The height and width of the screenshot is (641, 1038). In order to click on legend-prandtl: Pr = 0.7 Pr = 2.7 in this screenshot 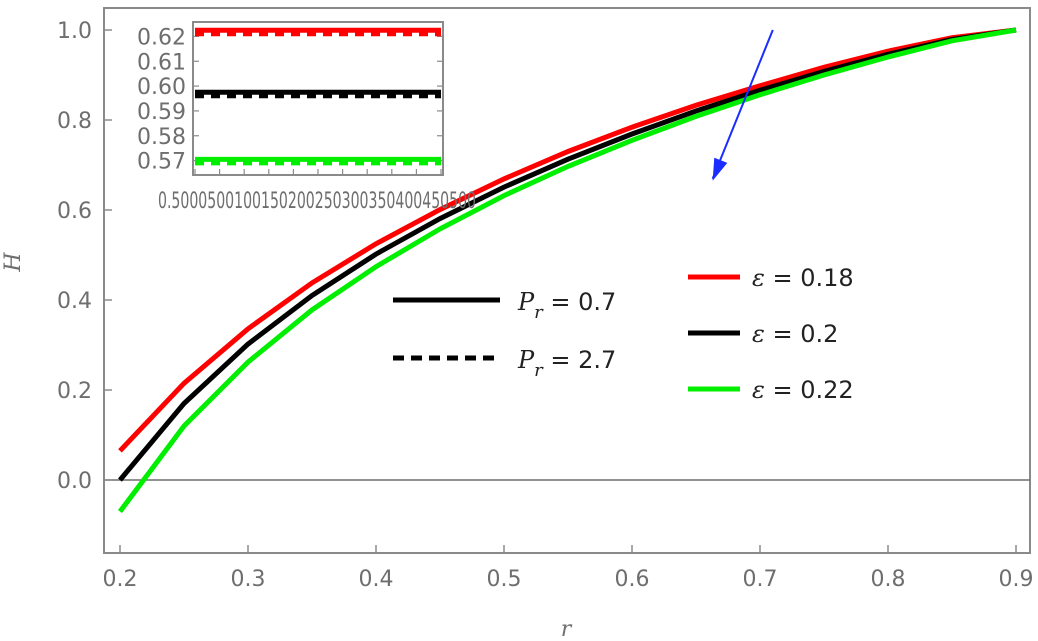, I will do `click(504, 334)`.